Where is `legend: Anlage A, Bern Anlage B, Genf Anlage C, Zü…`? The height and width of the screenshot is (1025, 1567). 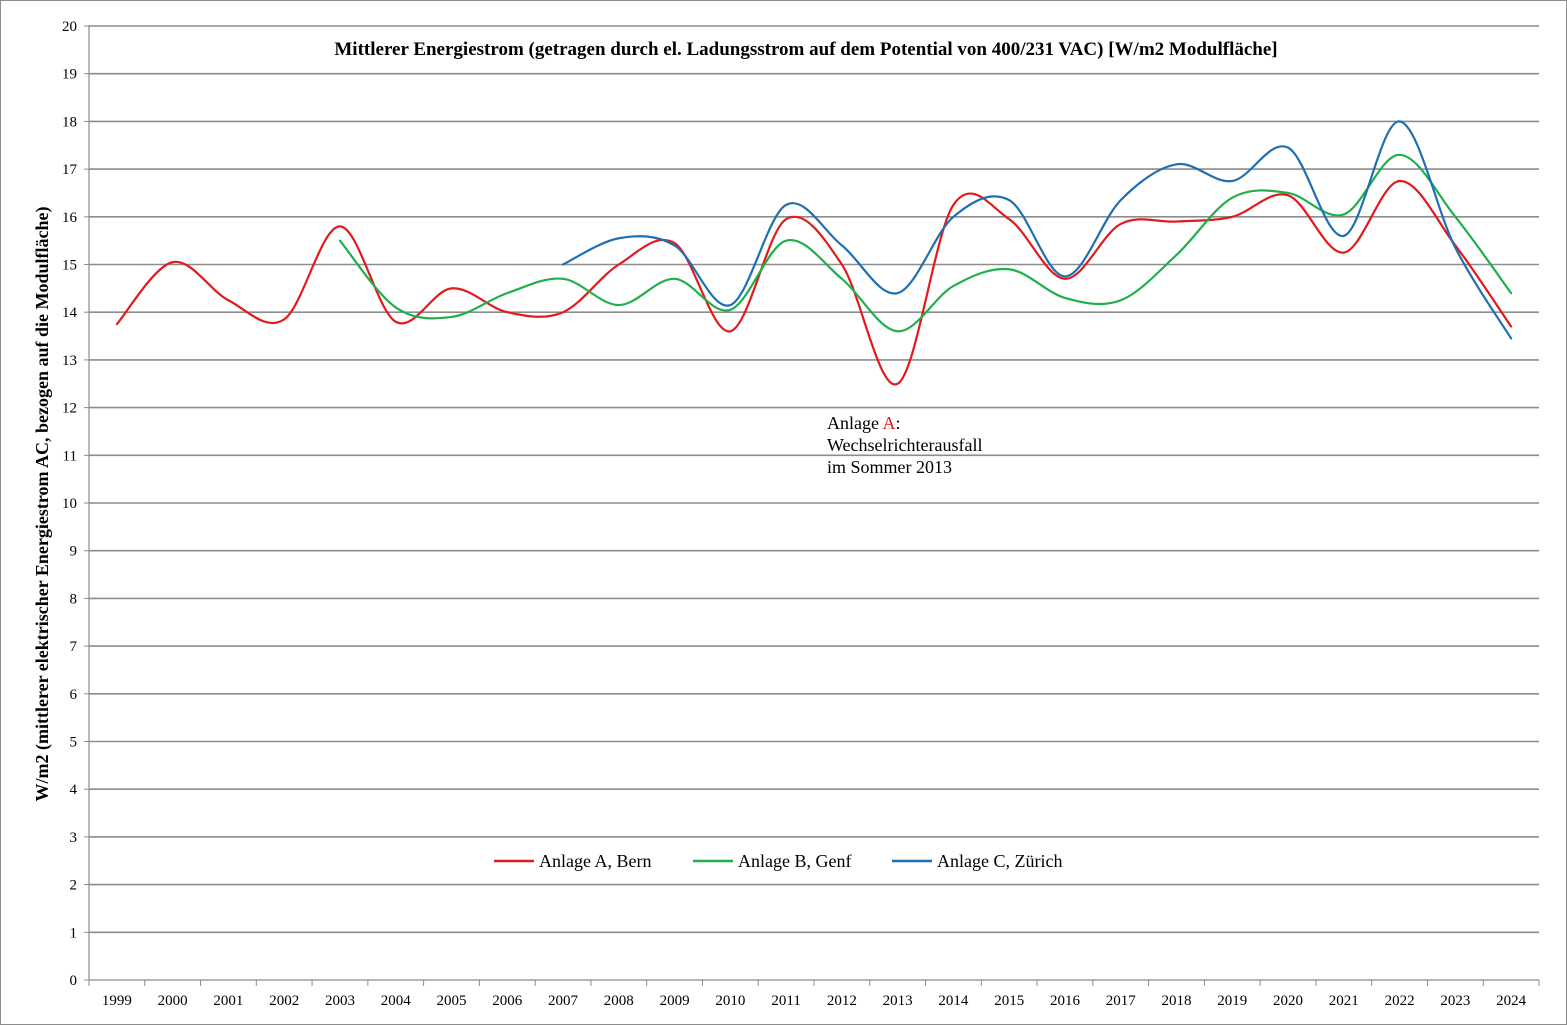 legend: Anlage A, Bern Anlage B, Genf Anlage C, Zü… is located at coordinates (778, 861).